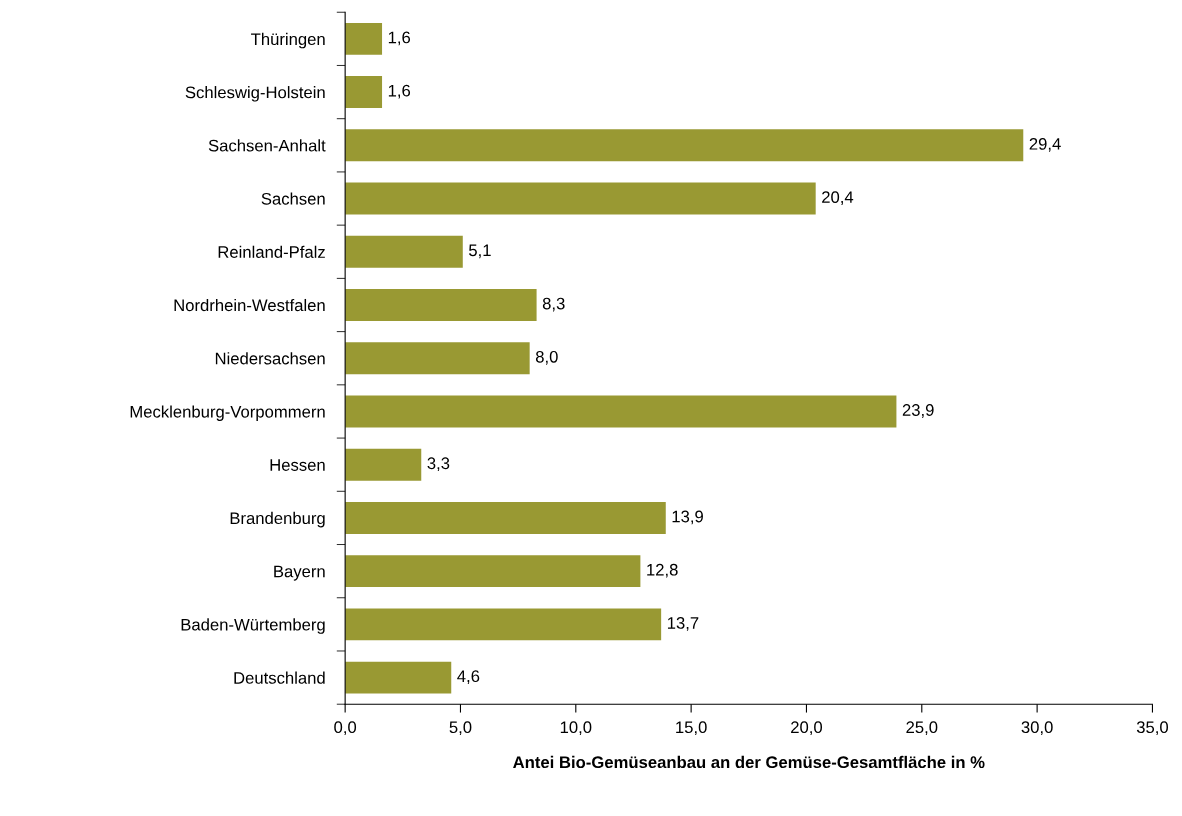 This screenshot has height=816, width=1182. What do you see at coordinates (749, 762) in the screenshot?
I see `x-axis-title: Antei Bio-Gemüseanbau an der Gemüse-Gesamtfläche in %` at bounding box center [749, 762].